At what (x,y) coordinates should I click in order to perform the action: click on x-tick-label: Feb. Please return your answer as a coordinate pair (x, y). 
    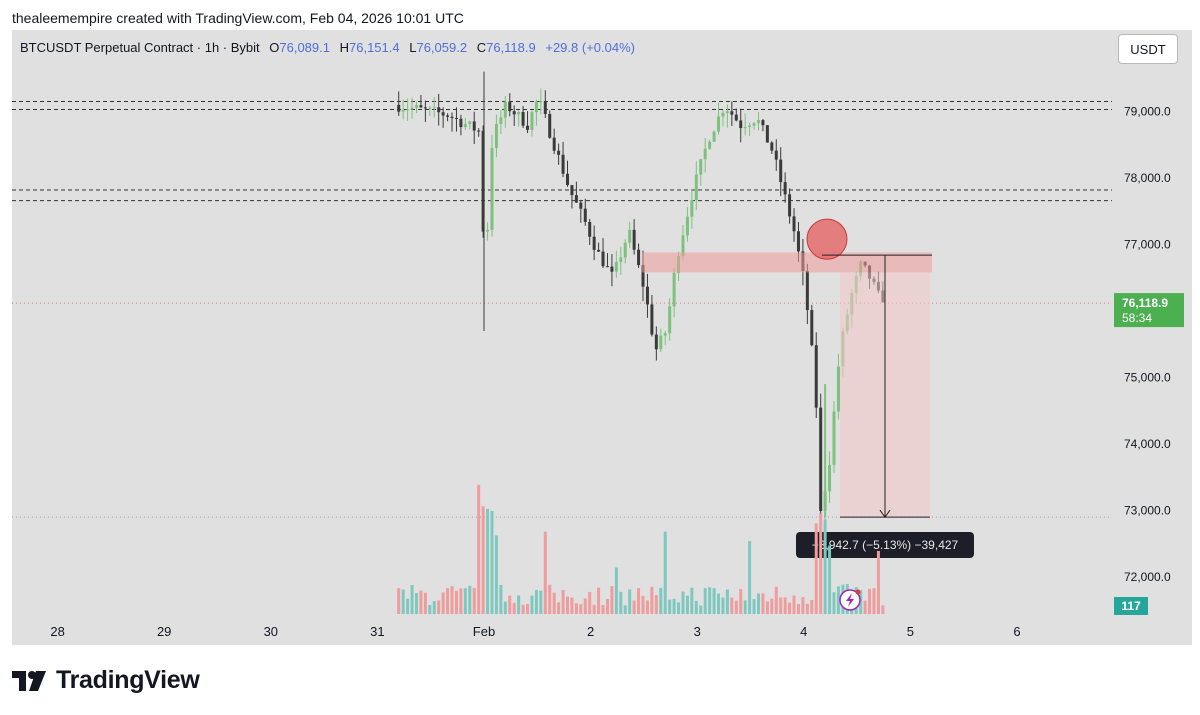
    Looking at the image, I should click on (484, 631).